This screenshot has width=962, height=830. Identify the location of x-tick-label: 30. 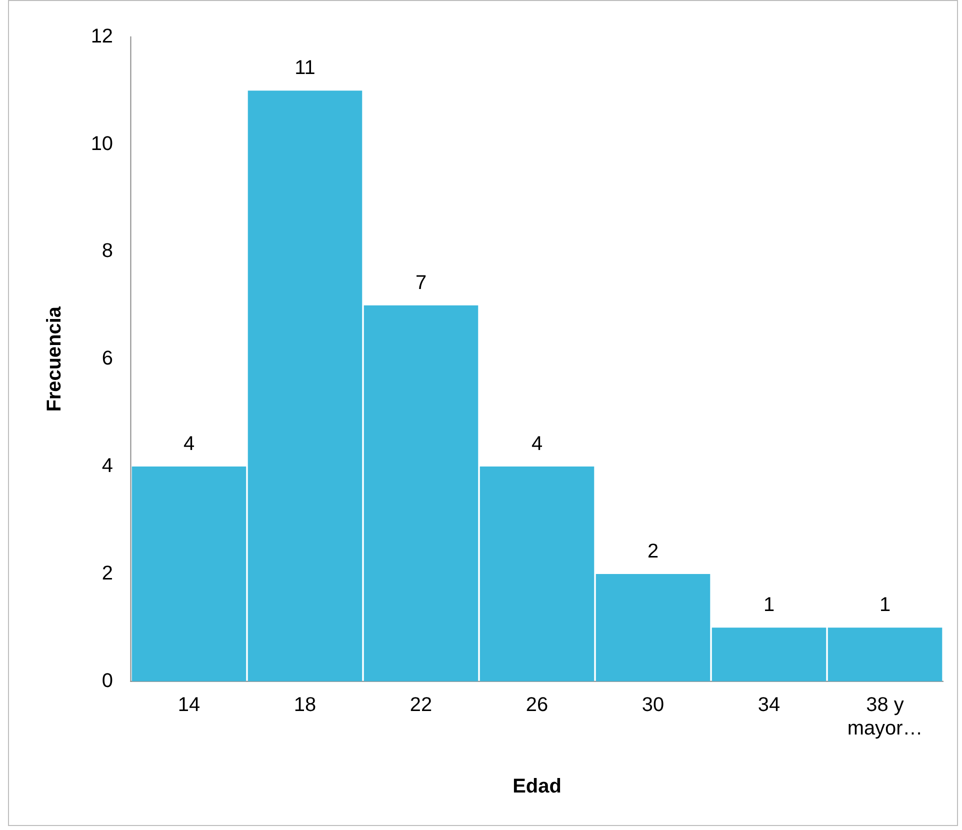
(653, 705).